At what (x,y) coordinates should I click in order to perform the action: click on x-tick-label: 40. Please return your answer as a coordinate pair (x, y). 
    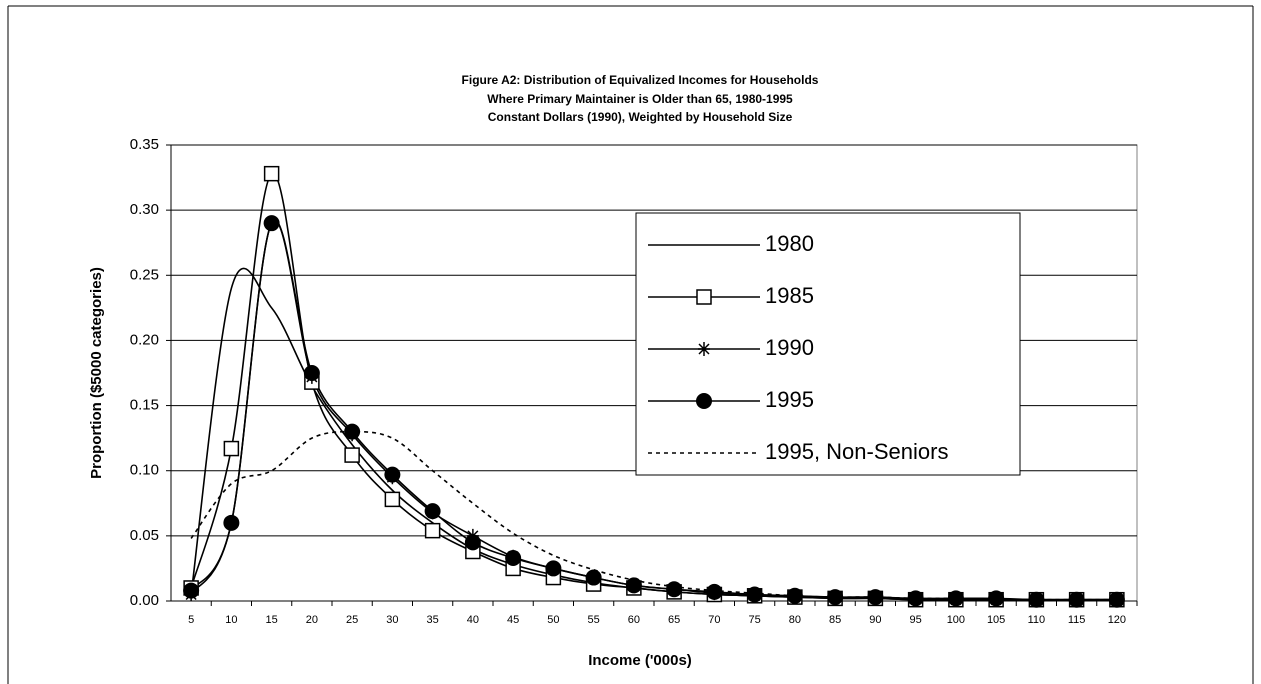
    Looking at the image, I should click on (473, 620).